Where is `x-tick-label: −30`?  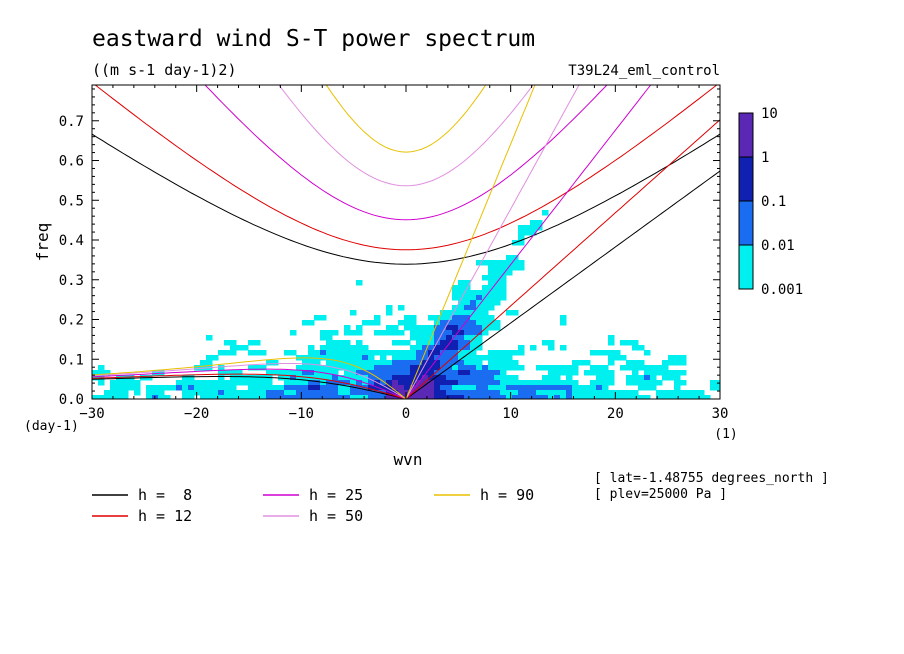
x-tick-label: −30 is located at coordinates (91, 414).